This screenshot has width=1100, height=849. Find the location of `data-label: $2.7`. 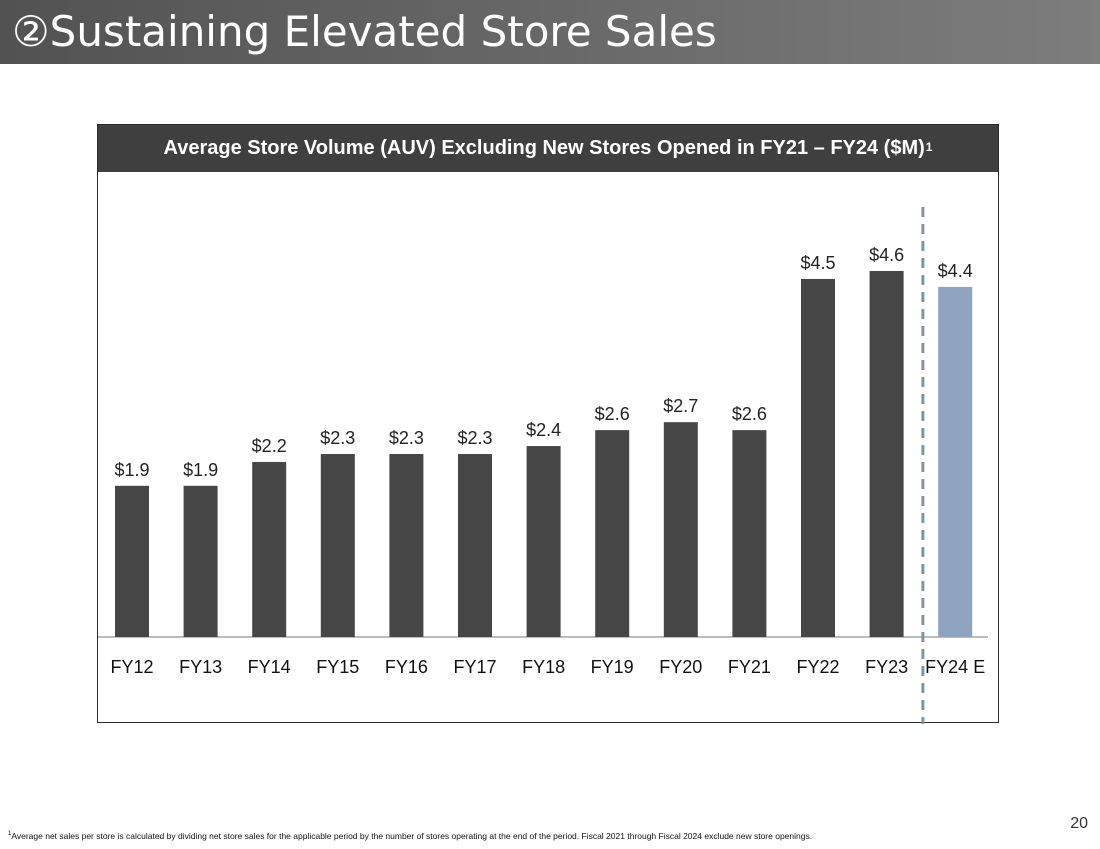

data-label: $2.7 is located at coordinates (680, 406).